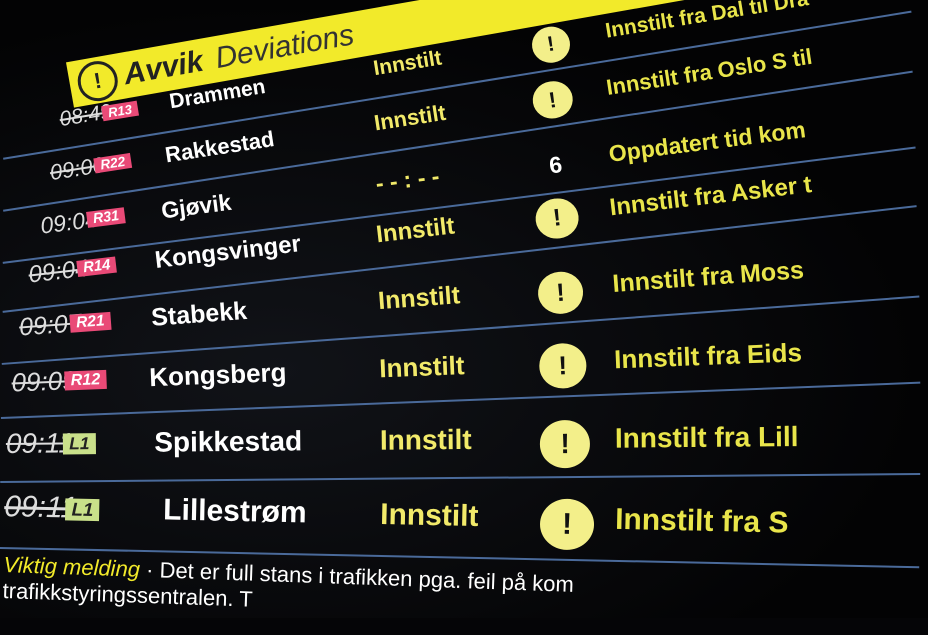 The width and height of the screenshot is (928, 635). Describe the element at coordinates (196, 206) in the screenshot. I see `destination: Gjøvik` at that location.